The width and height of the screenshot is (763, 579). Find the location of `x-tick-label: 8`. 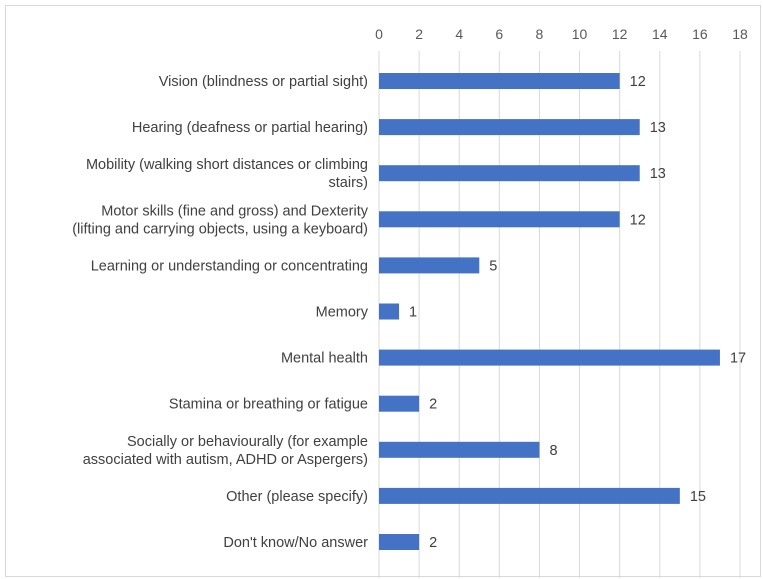

x-tick-label: 8 is located at coordinates (540, 34).